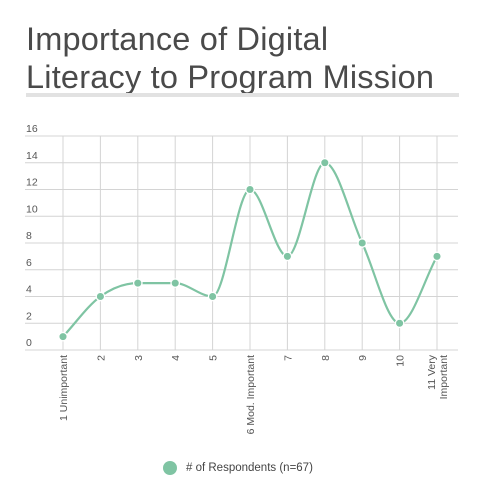 Image resolution: width=484 pixels, height=495 pixels. I want to click on x-tick-label: 1 Unimportant, so click(64, 388).